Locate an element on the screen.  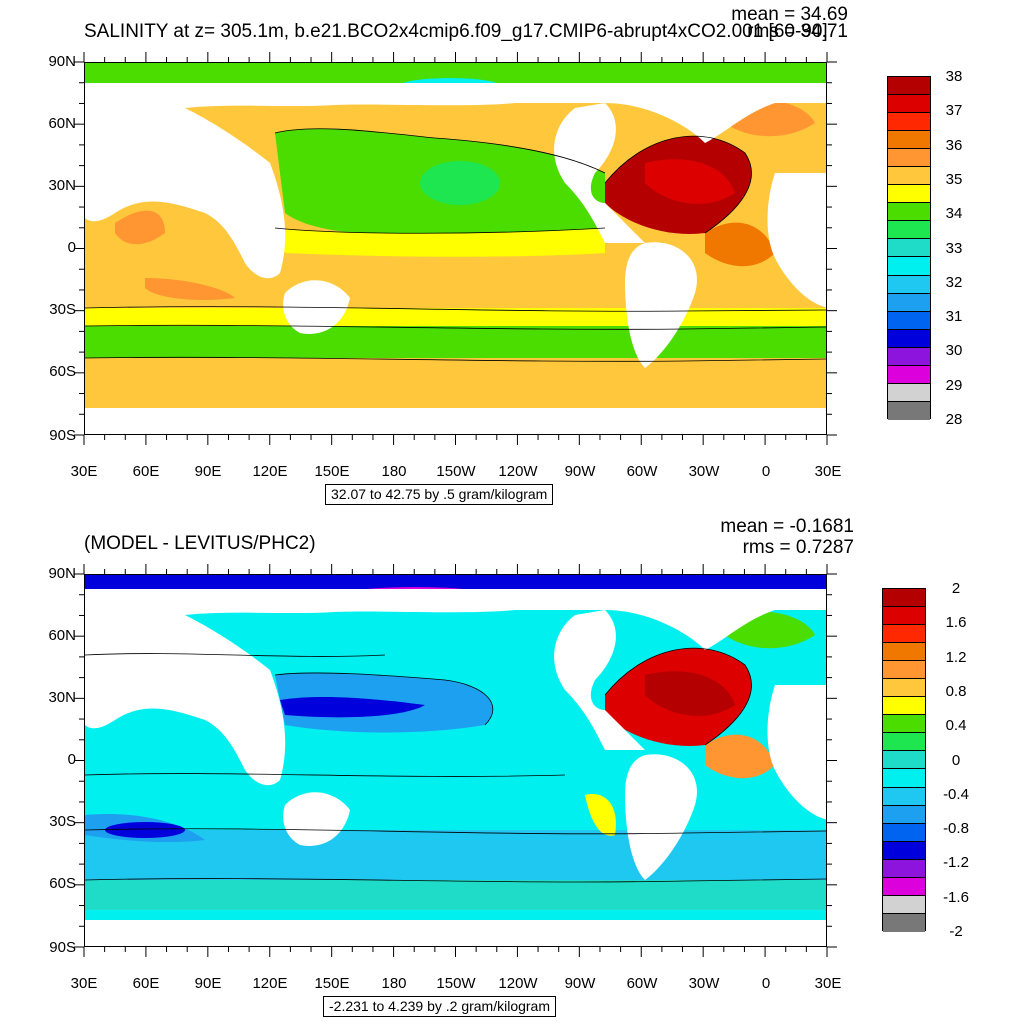
colorbar-label: 37 is located at coordinates (954, 111).